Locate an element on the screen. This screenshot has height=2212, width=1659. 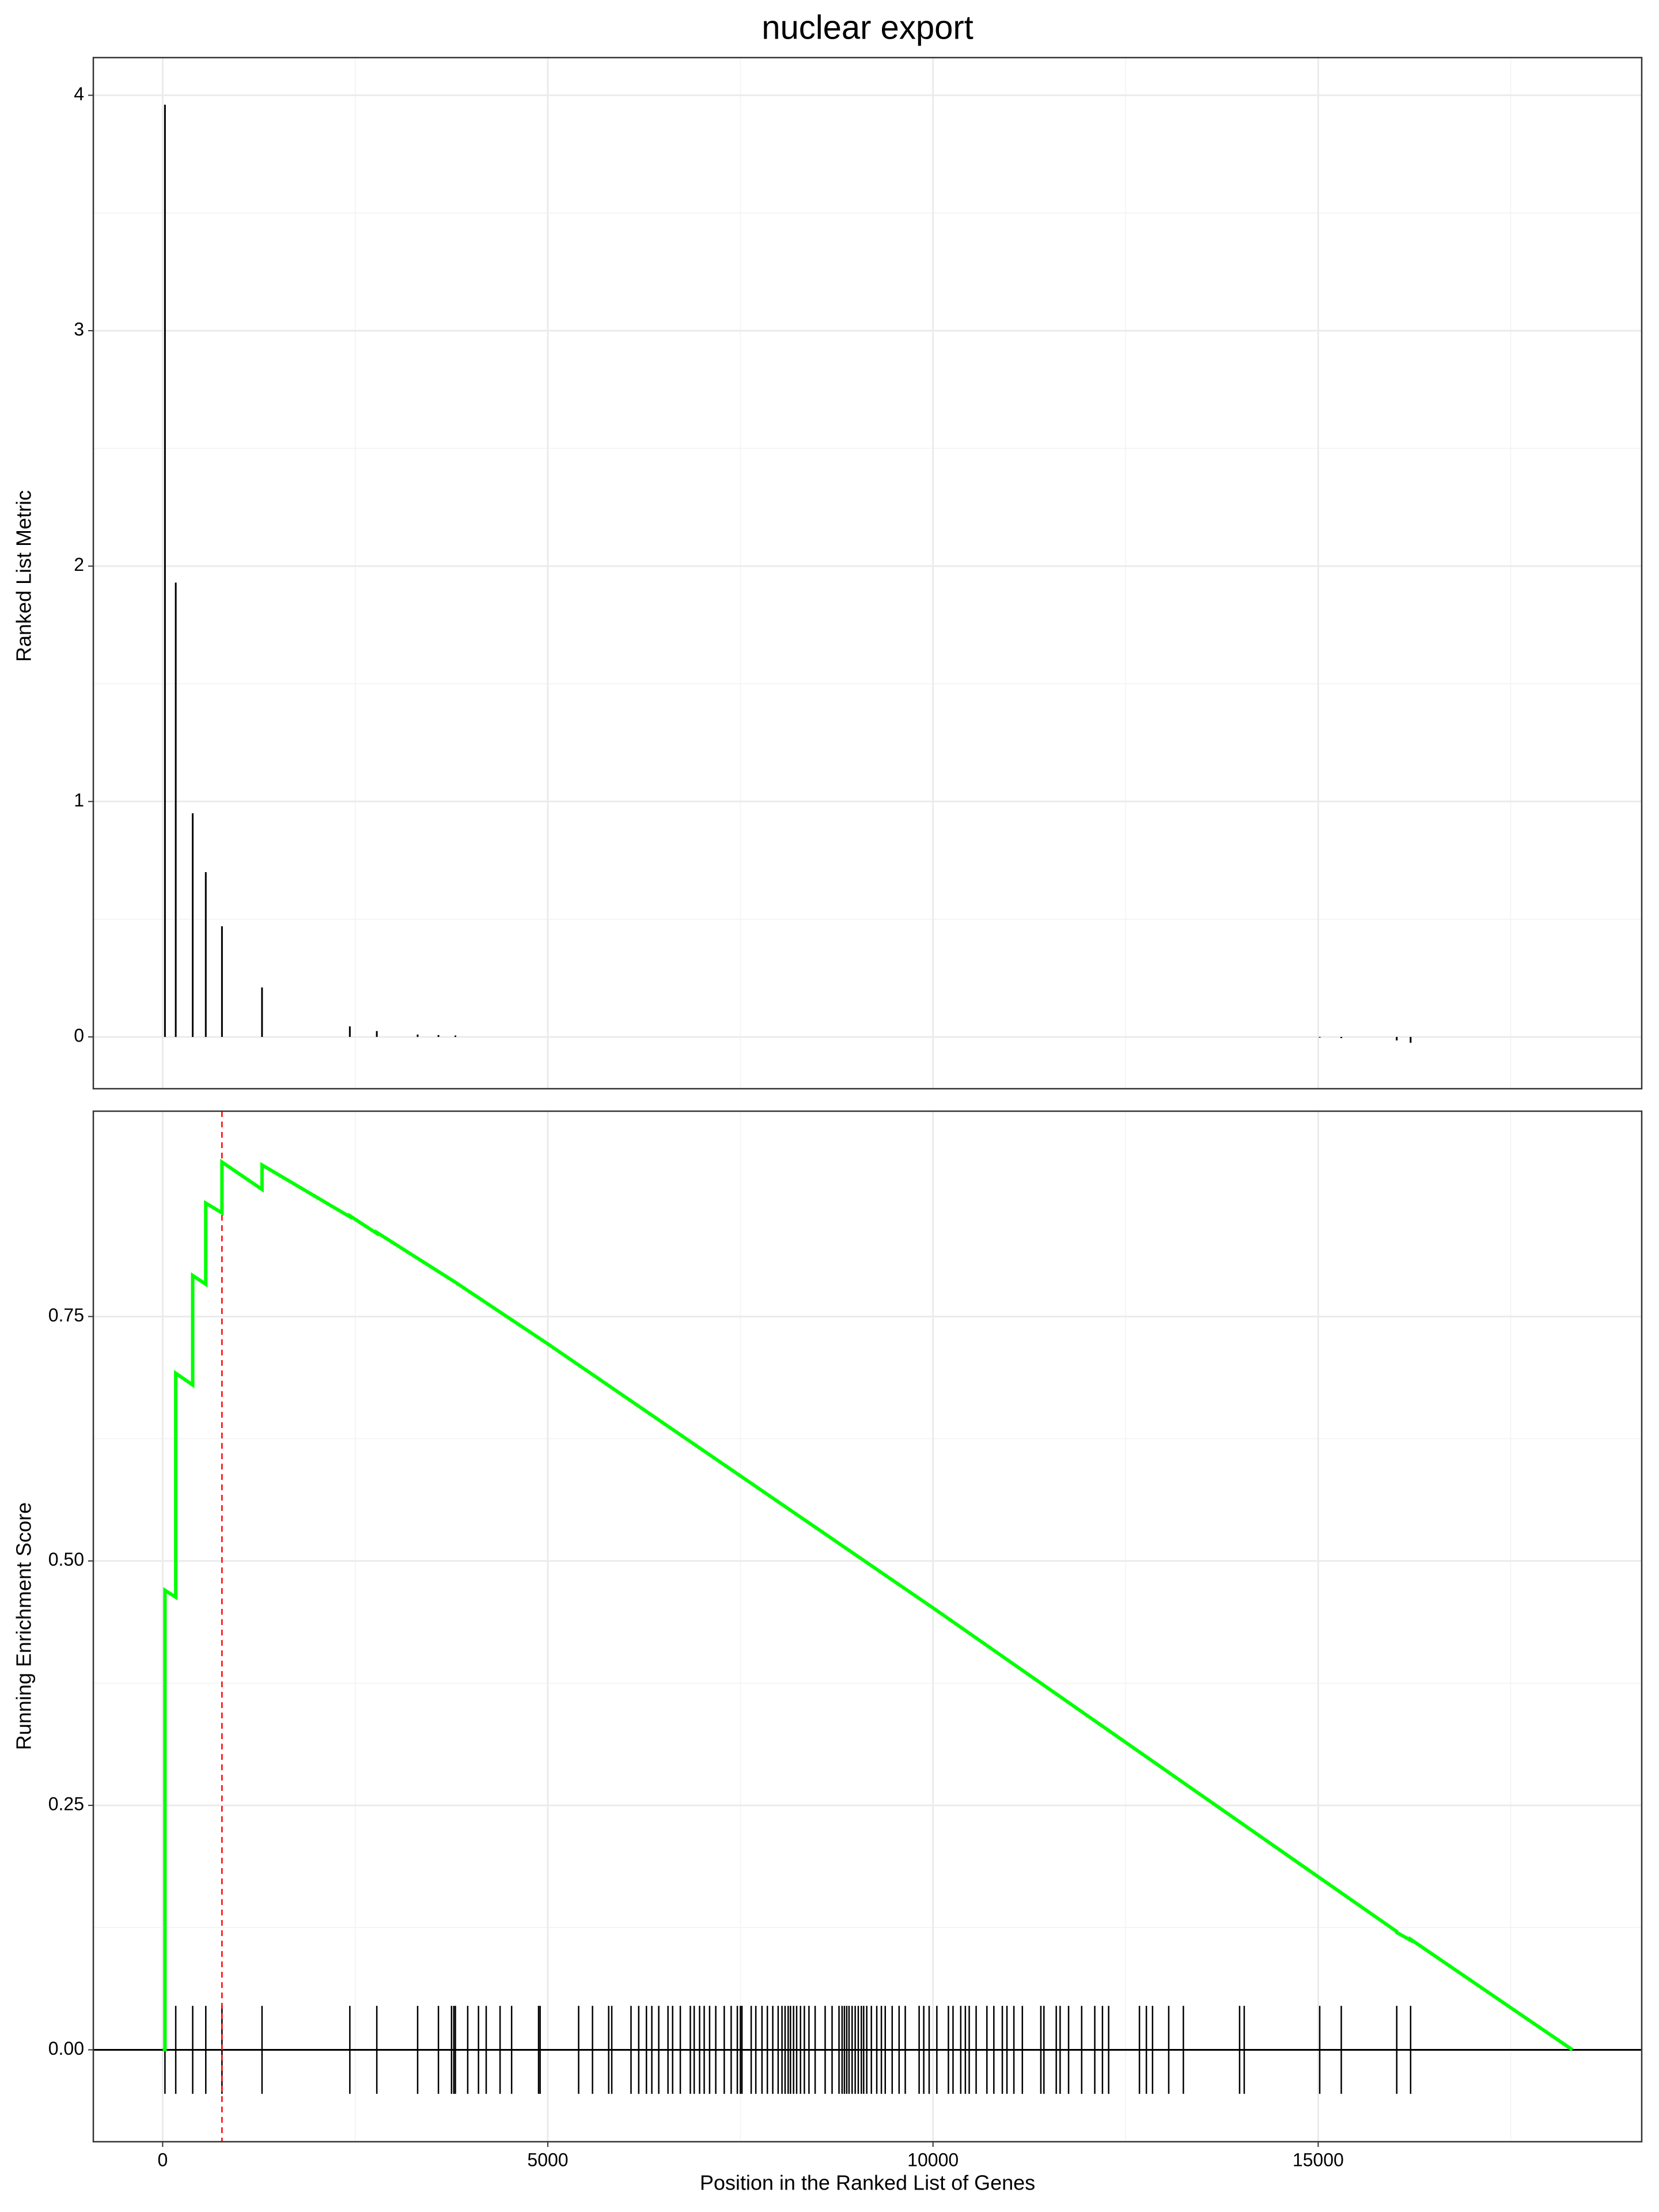
y-axis-label: Ranked List Metric is located at coordinates (24, 576).